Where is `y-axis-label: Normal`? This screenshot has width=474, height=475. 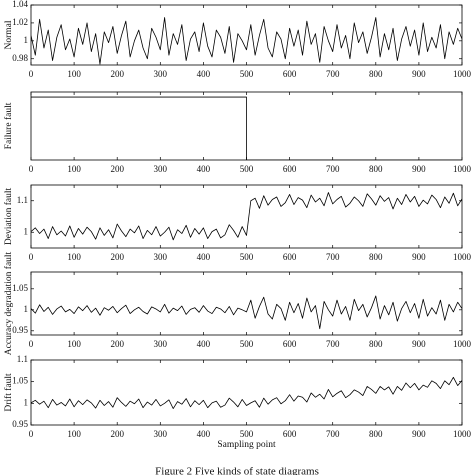
y-axis-label: Normal is located at coordinates (9, 34).